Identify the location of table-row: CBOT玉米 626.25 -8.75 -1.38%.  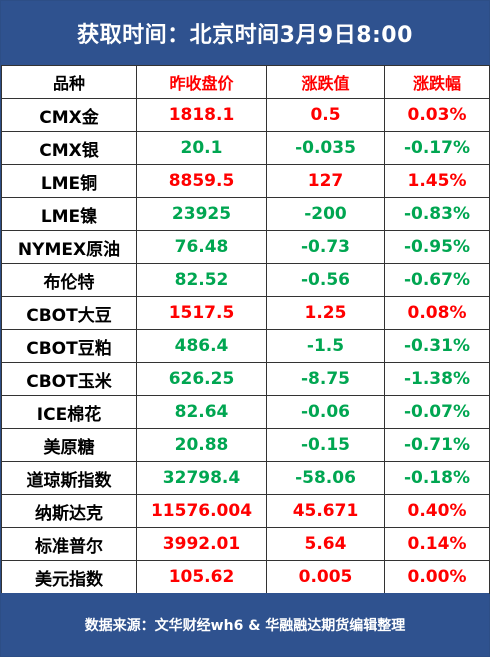
(245, 379).